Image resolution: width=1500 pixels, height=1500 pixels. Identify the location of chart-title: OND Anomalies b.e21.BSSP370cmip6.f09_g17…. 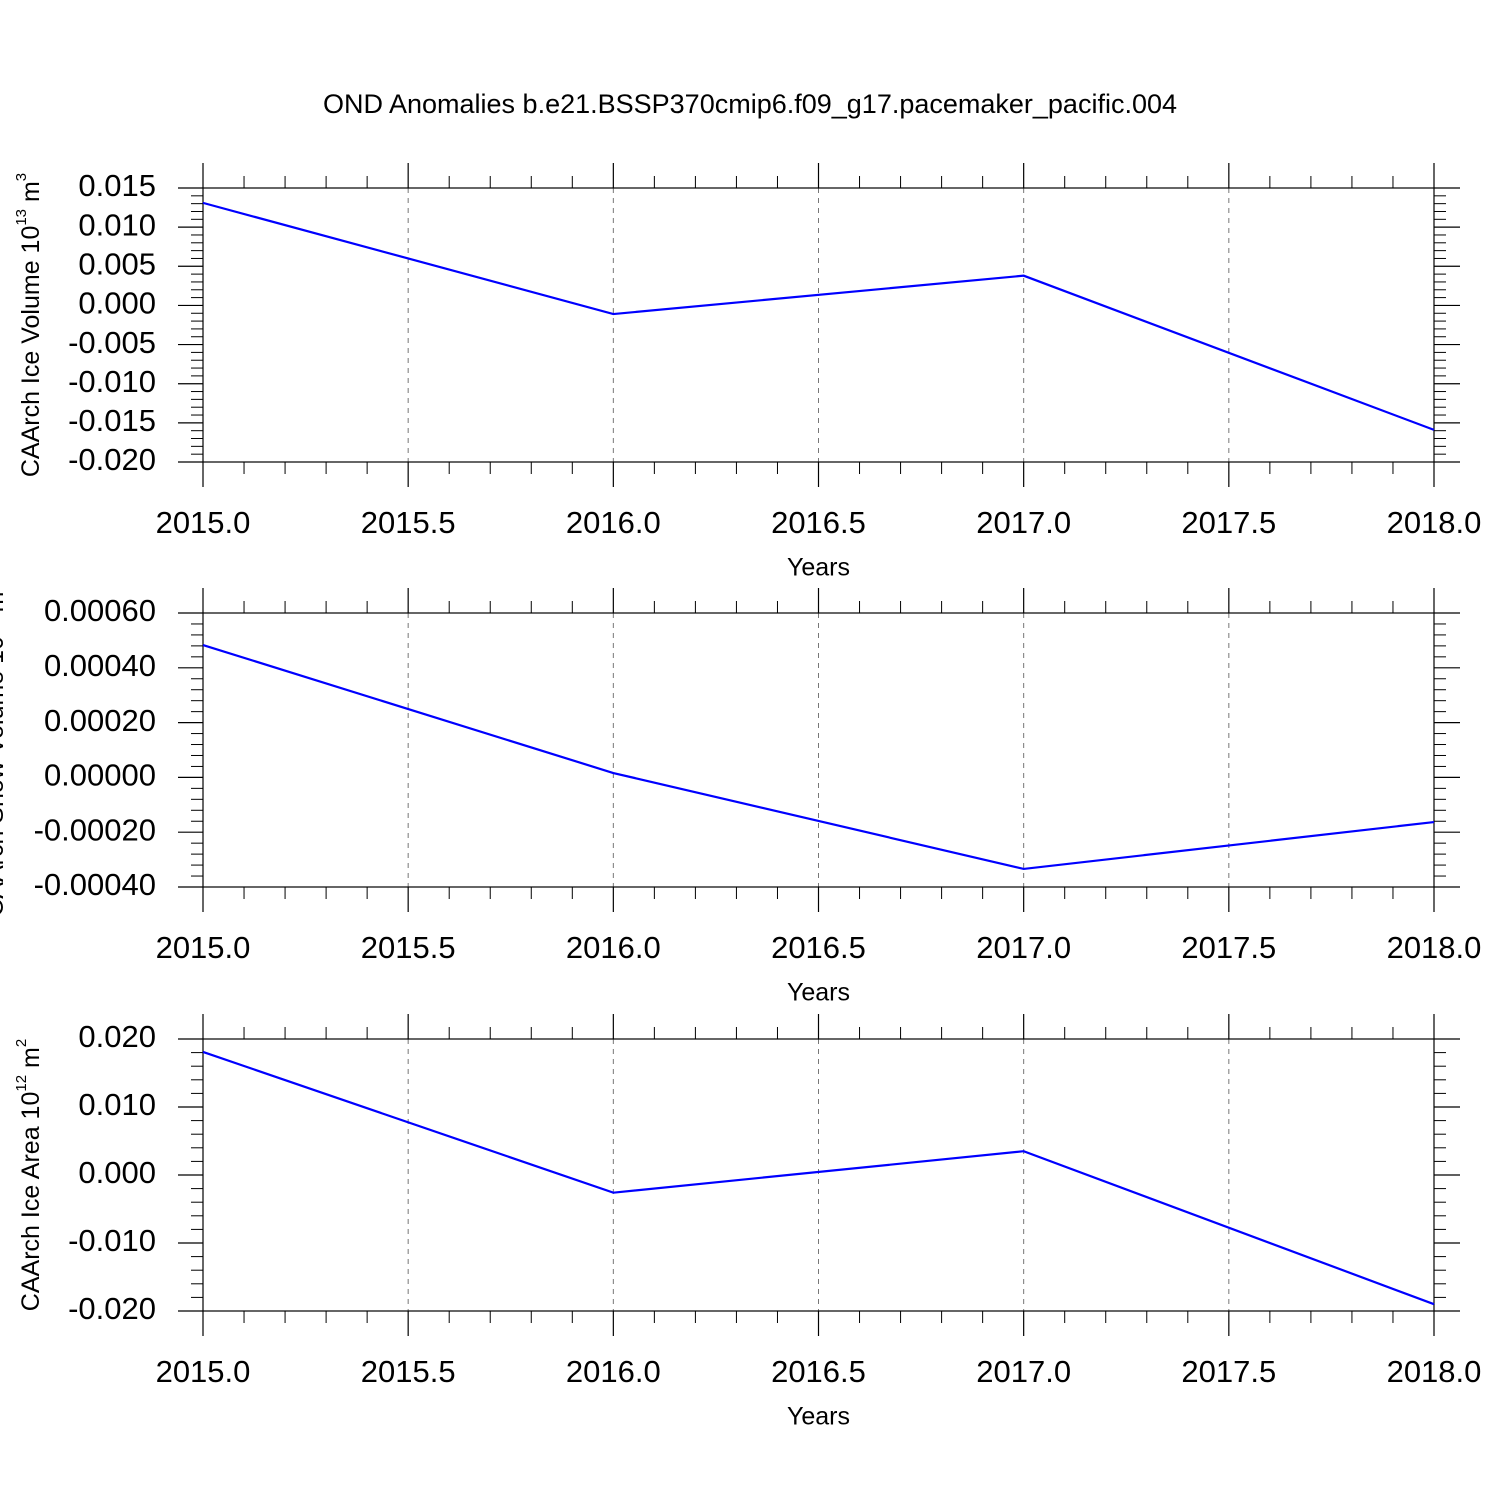
(750, 104).